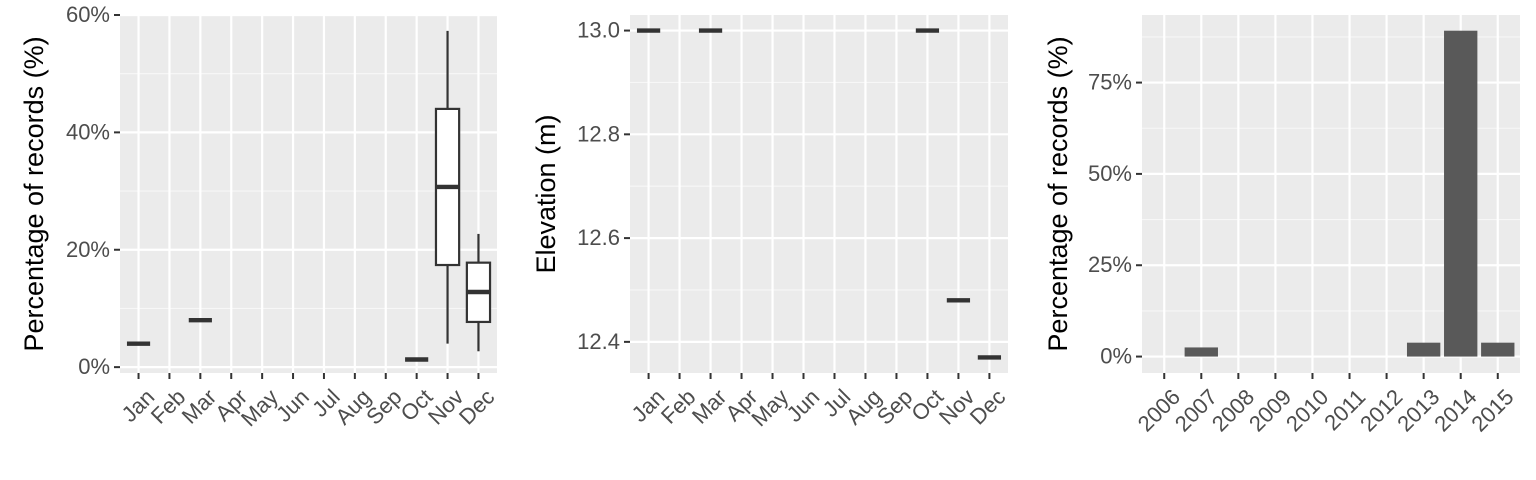 The image size is (1536, 480). I want to click on x-tick-label: 2015, so click(1492, 410).